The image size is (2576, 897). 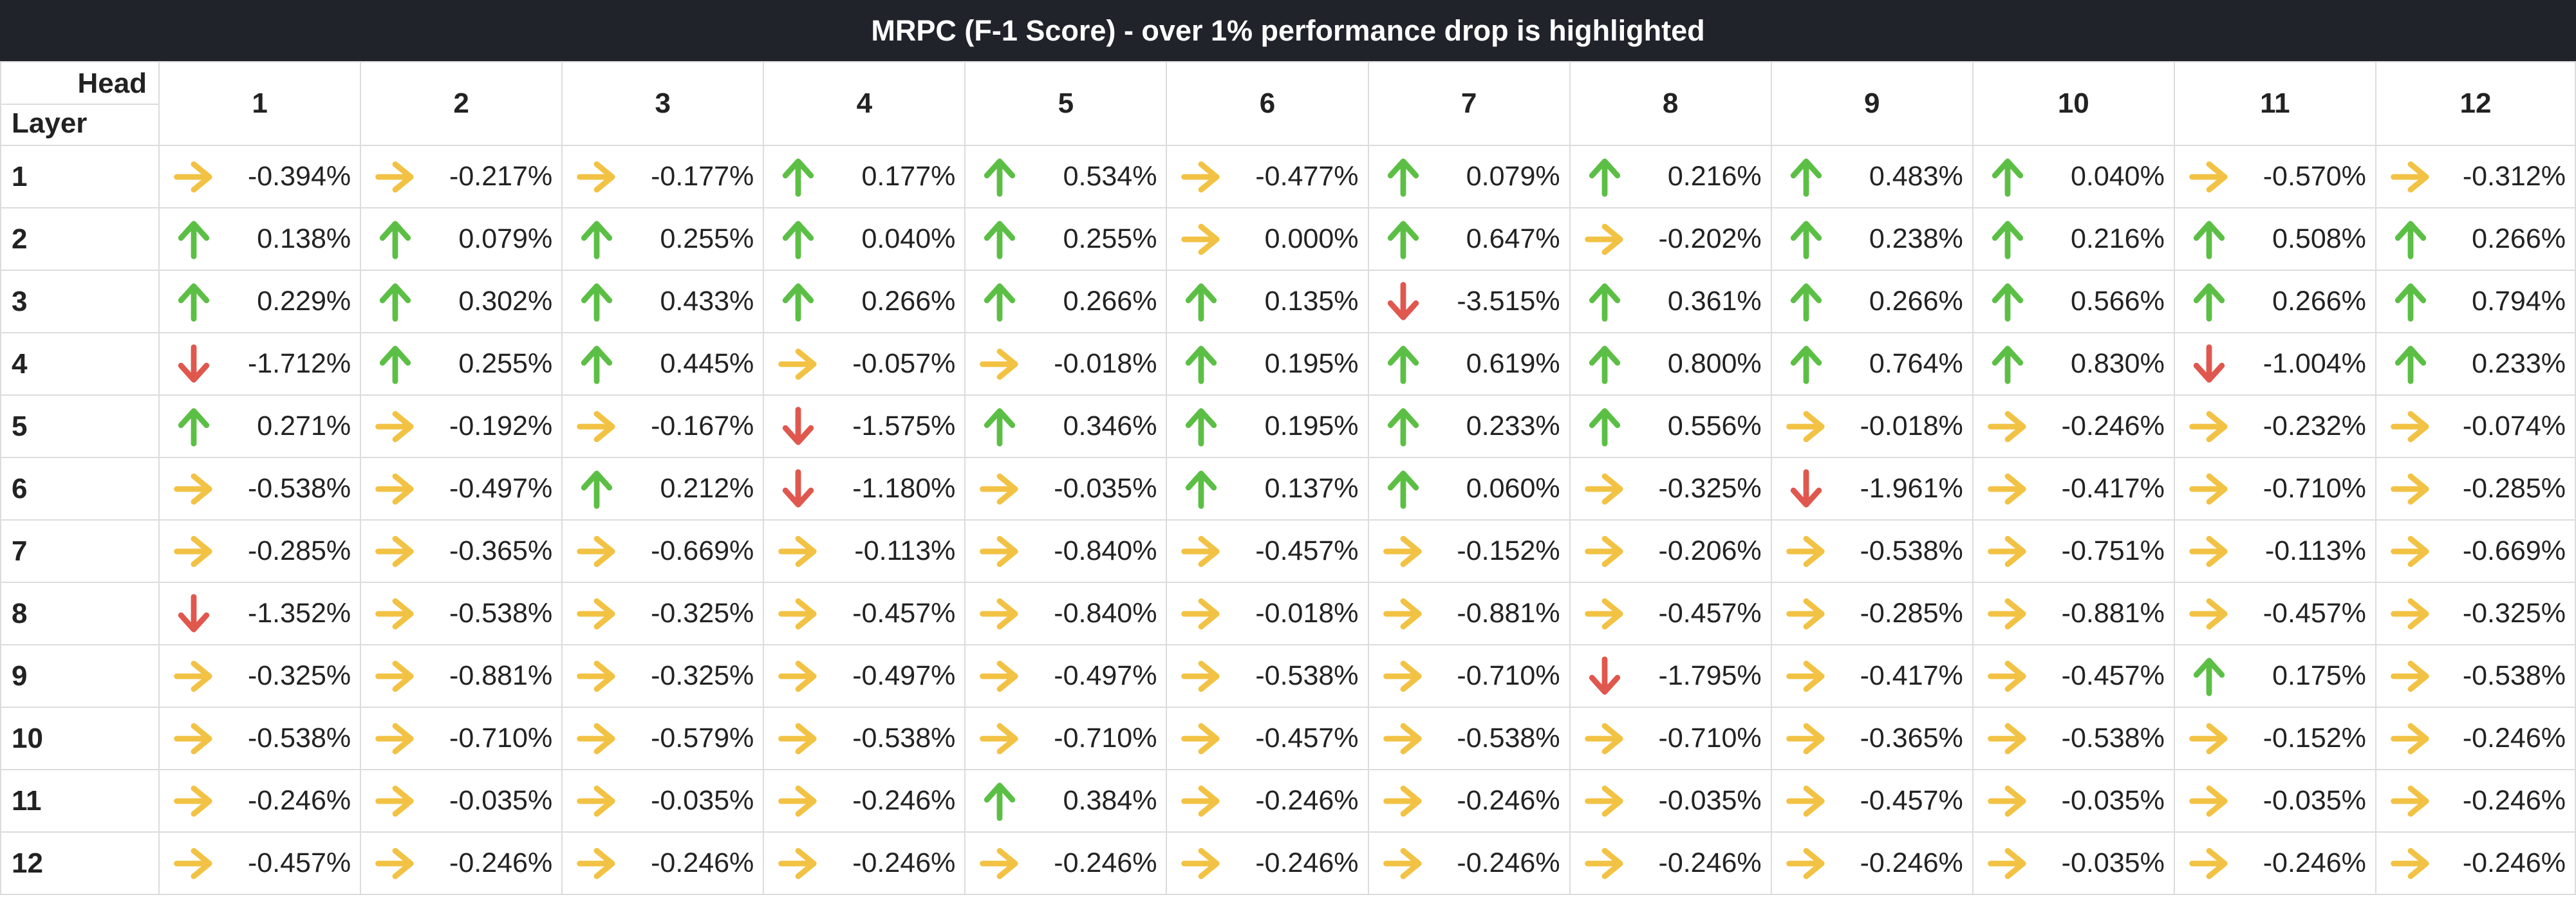 I want to click on cell-content: 0.266%, so click(x=2475, y=239).